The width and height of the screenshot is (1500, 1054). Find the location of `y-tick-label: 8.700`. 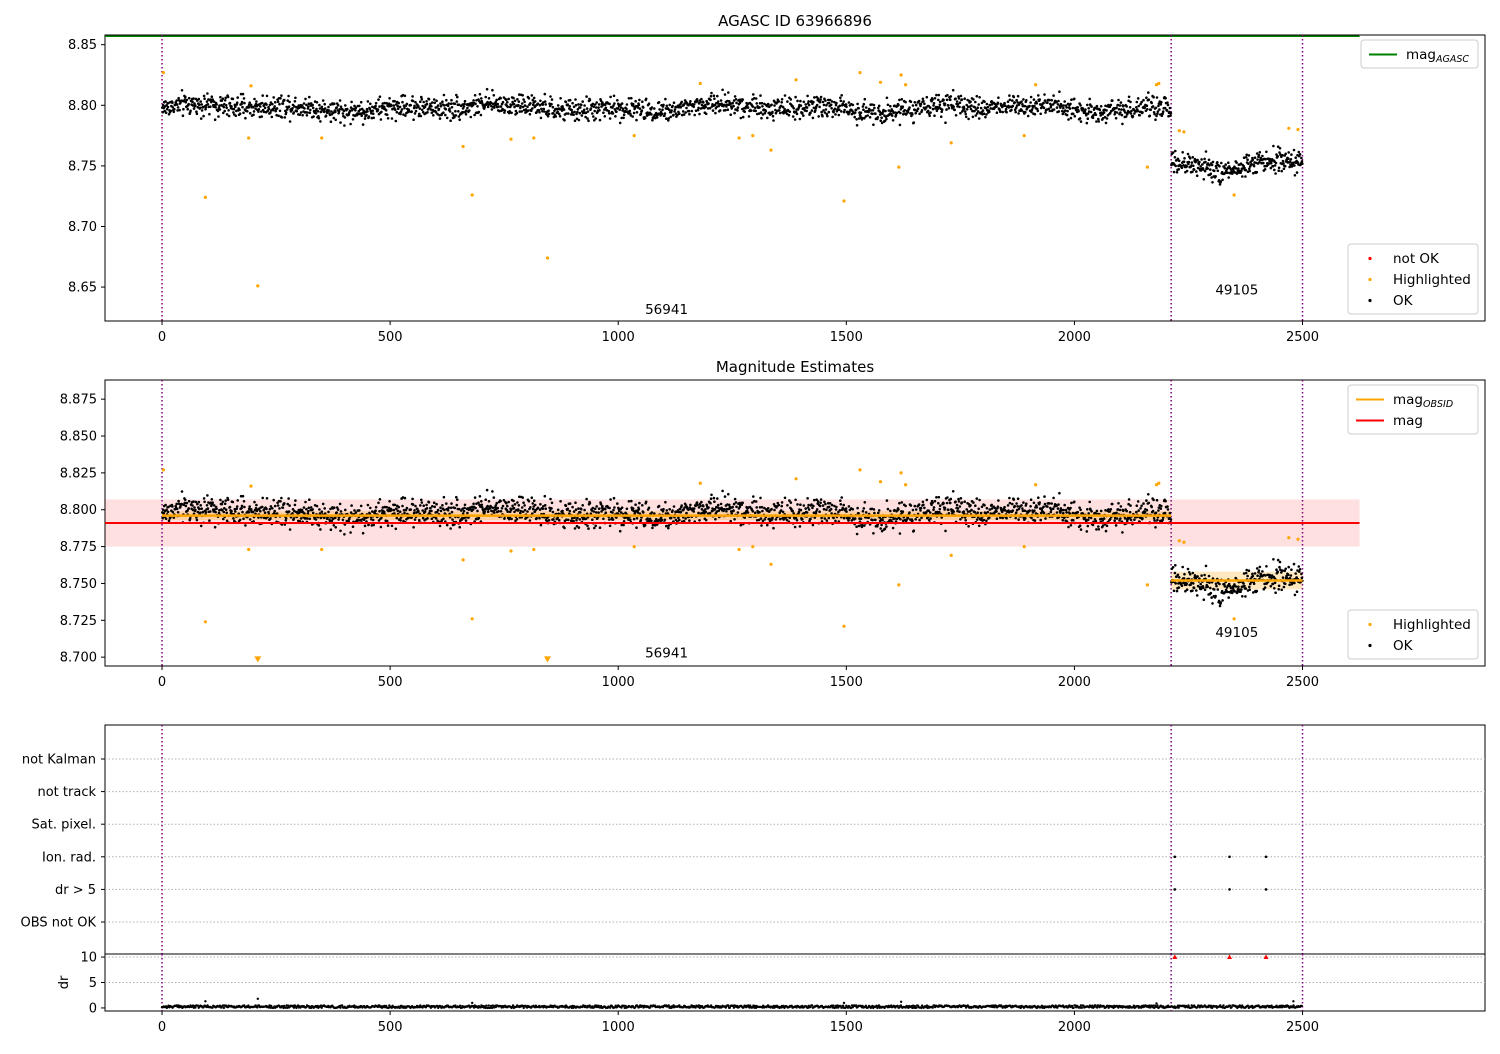

y-tick-label: 8.700 is located at coordinates (78, 658).